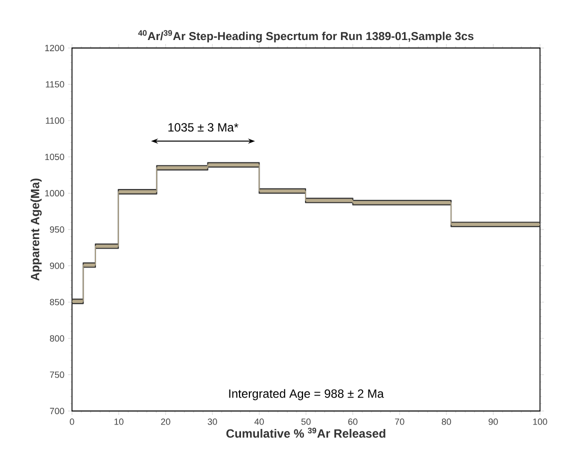 The image size is (561, 455). Describe the element at coordinates (353, 421) in the screenshot. I see `x-tick-label: 60` at that location.